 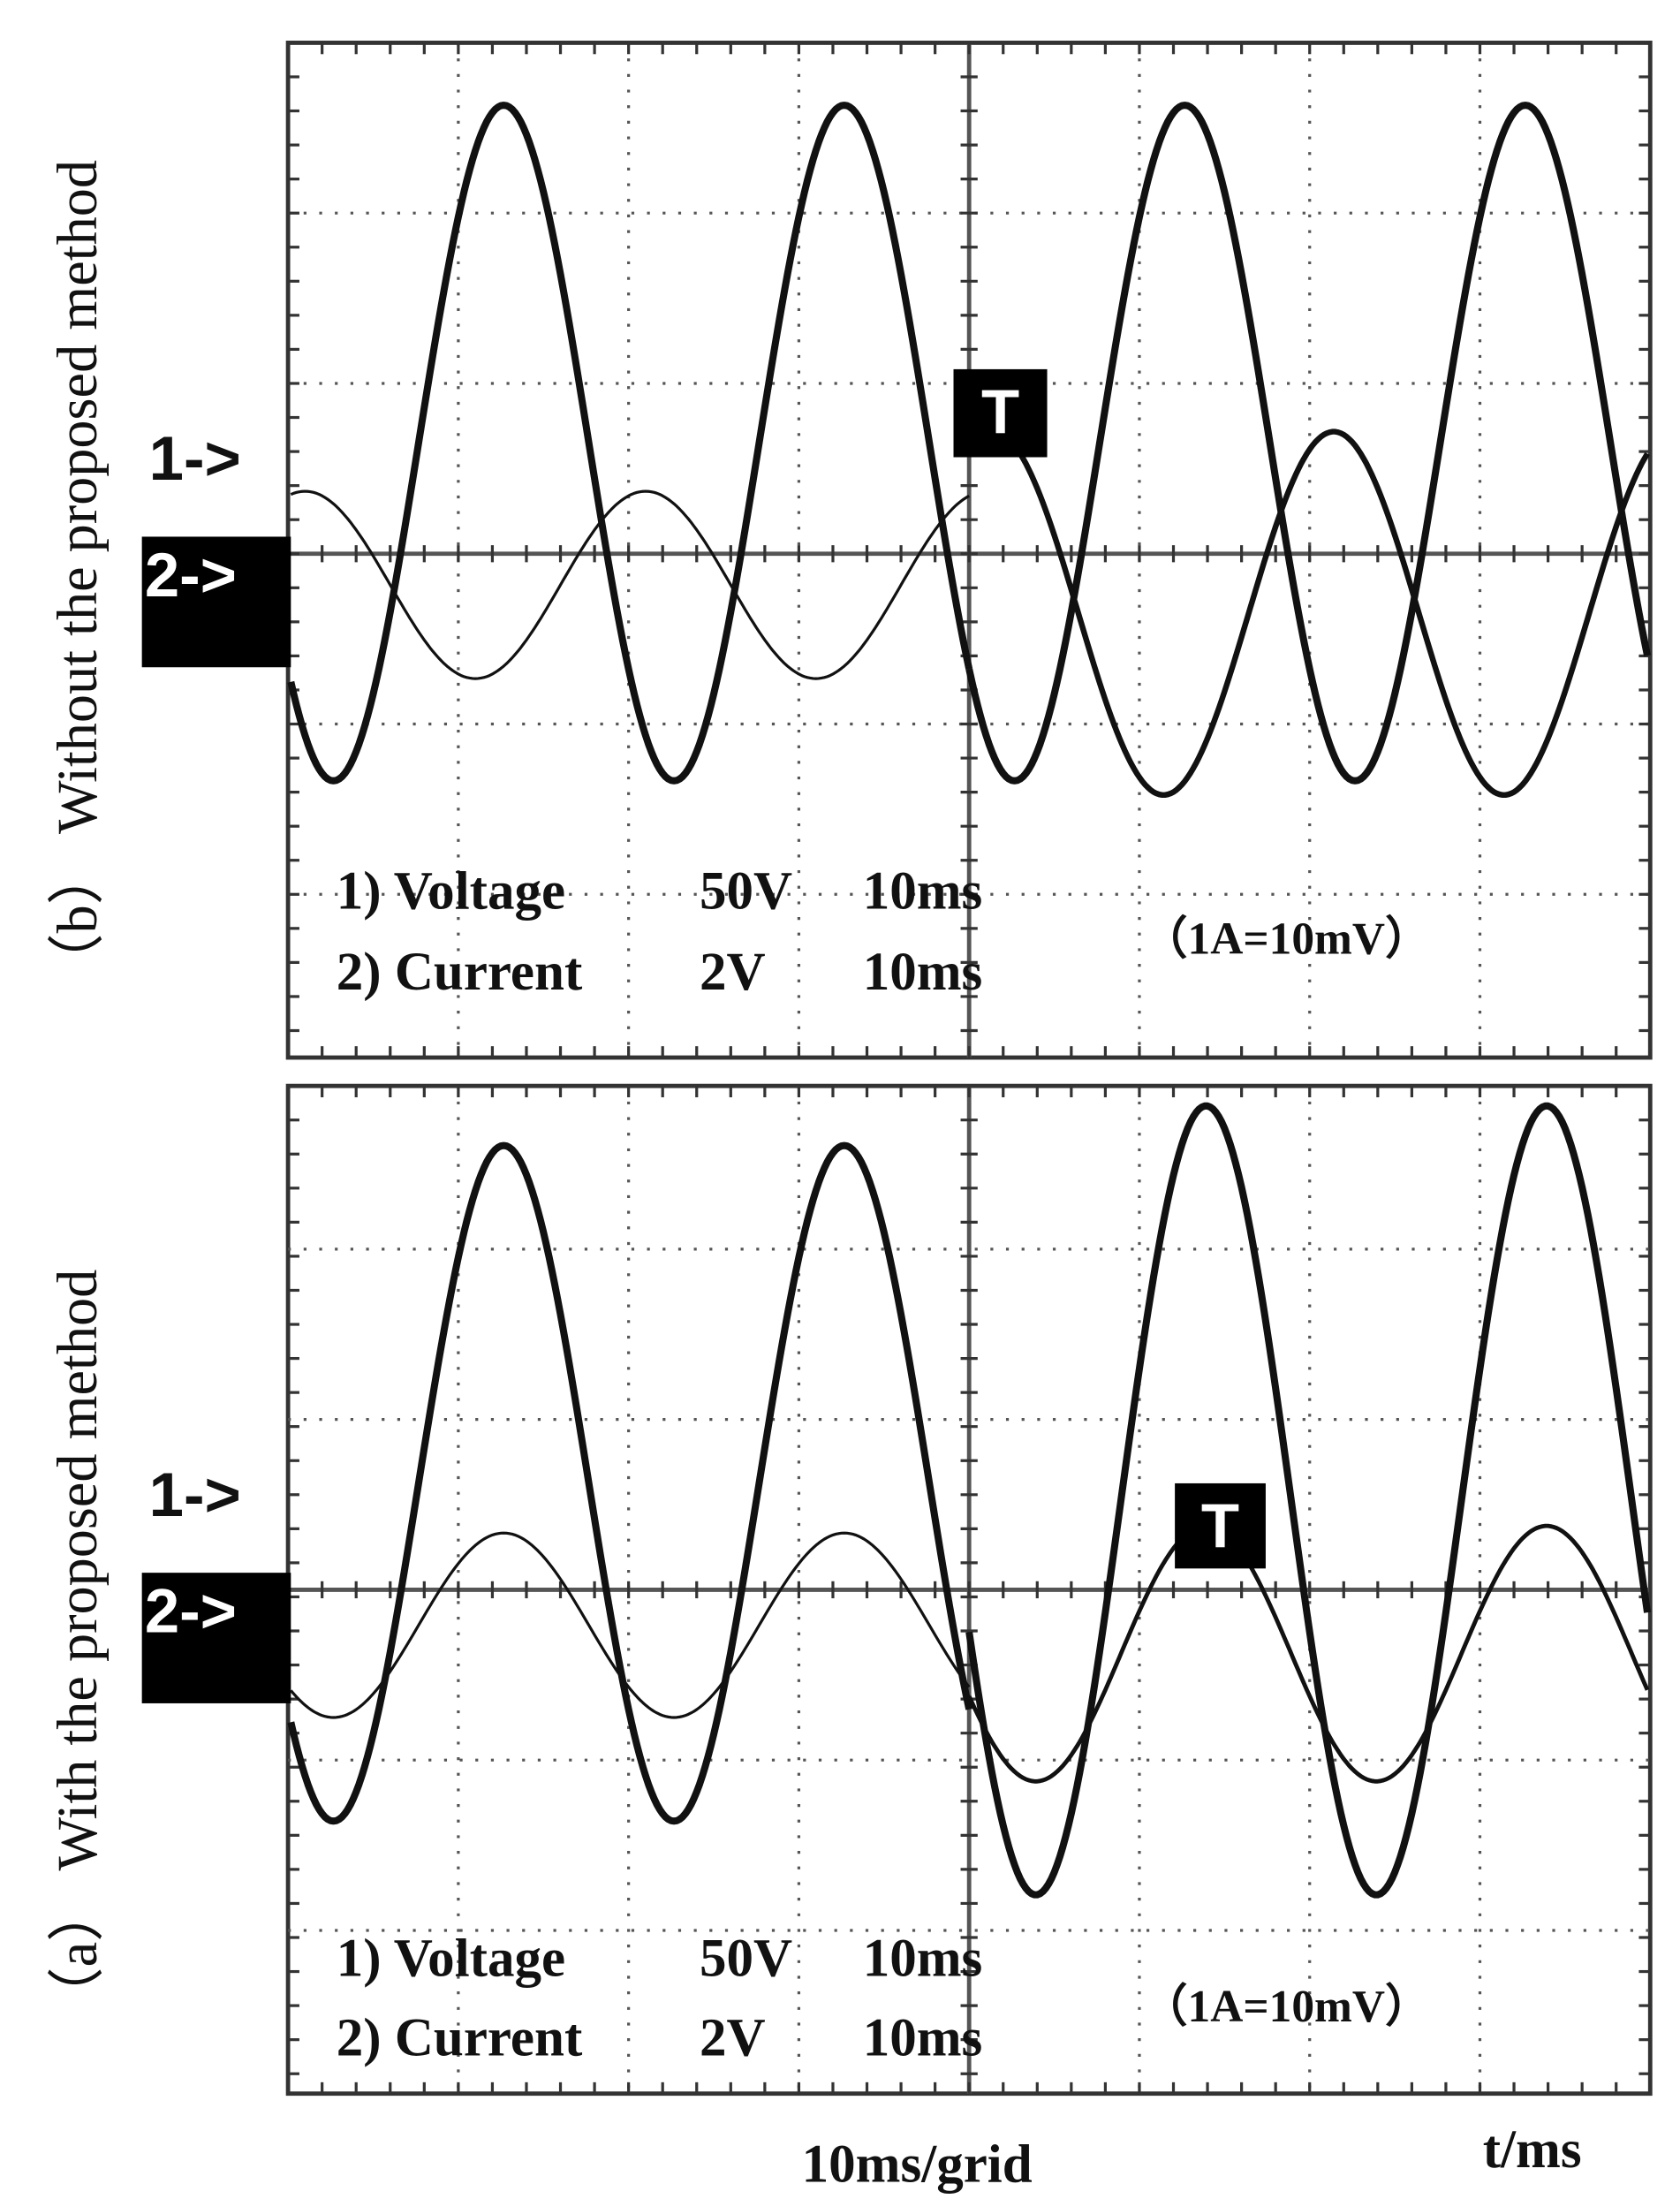 What do you see at coordinates (77, 1647) in the screenshot?
I see `side-label: （a） With the proposed method` at bounding box center [77, 1647].